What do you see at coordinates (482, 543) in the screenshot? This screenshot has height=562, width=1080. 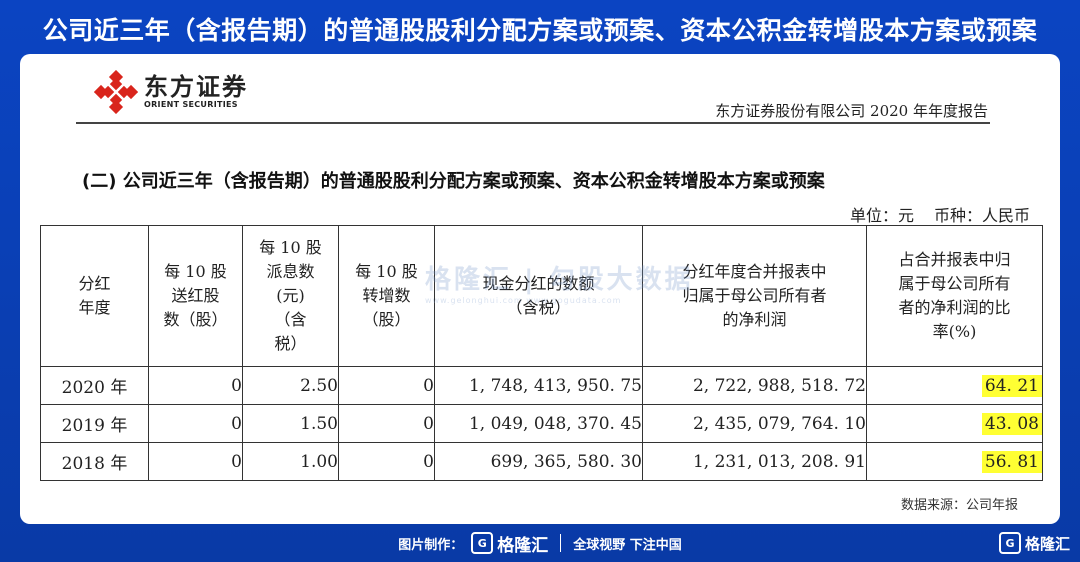 I see `gelonghui-logo-icon: G` at bounding box center [482, 543].